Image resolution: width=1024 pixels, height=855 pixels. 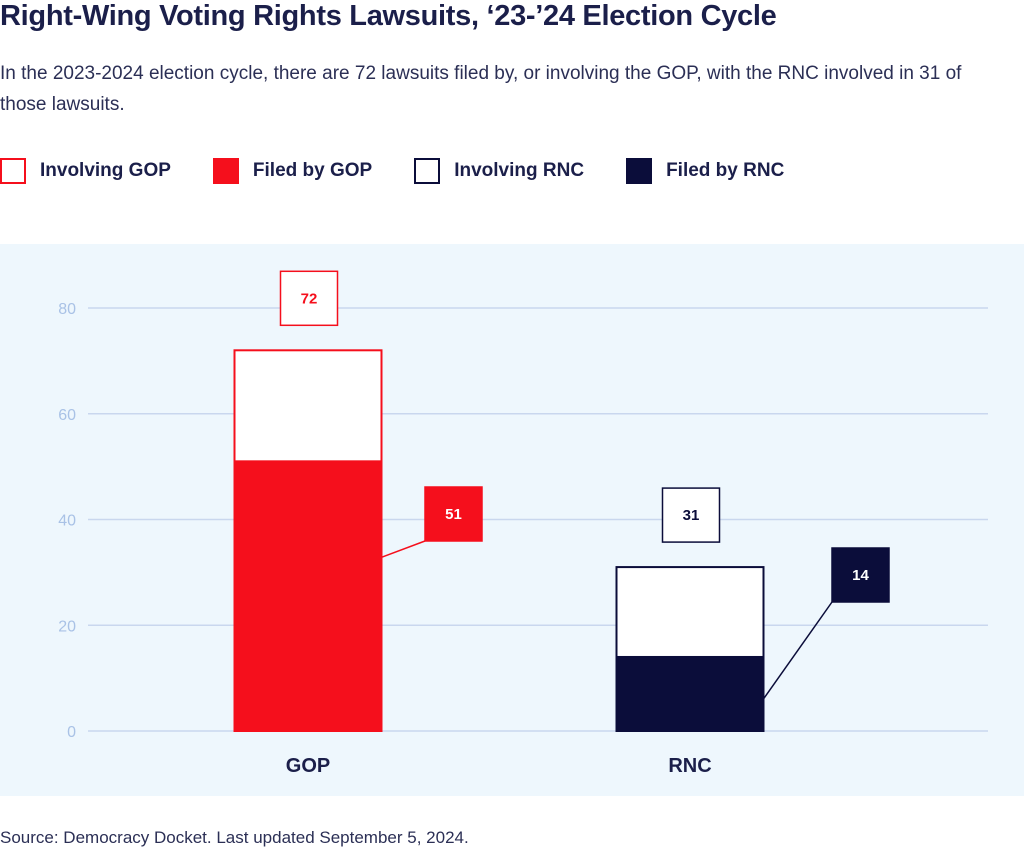 What do you see at coordinates (725, 170) in the screenshot?
I see `legend-label: Filed by RNC` at bounding box center [725, 170].